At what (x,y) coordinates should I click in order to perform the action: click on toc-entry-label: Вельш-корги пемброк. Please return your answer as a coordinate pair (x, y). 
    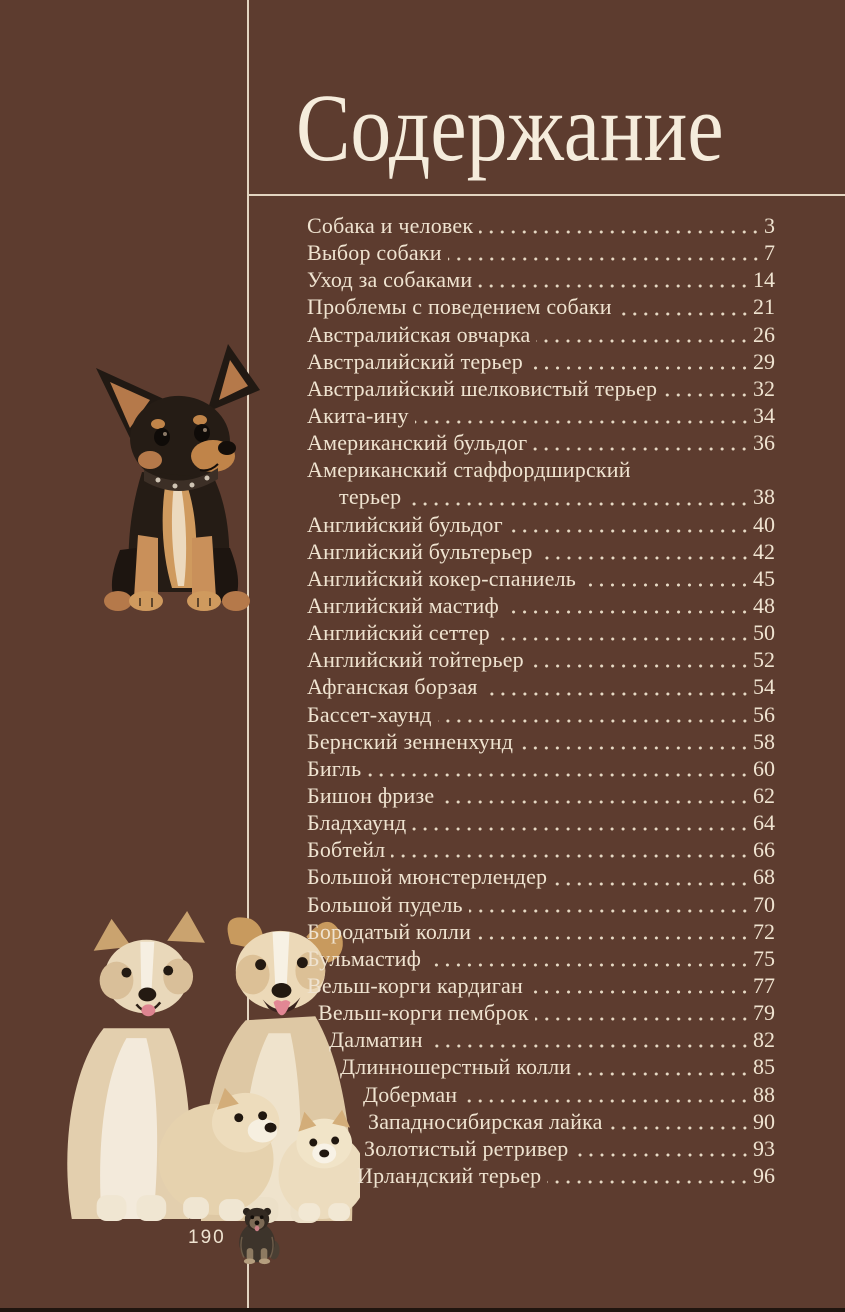
    Looking at the image, I should click on (423, 1013).